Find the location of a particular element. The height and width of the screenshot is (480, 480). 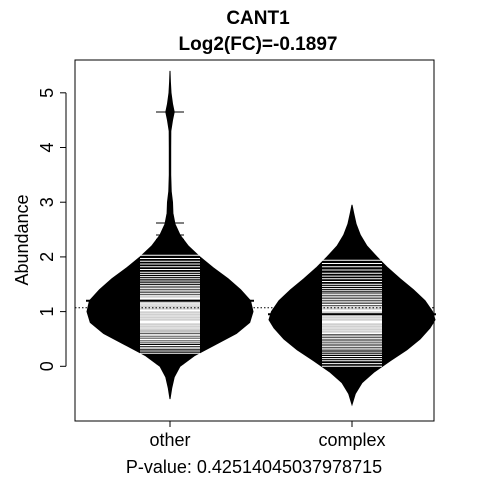

x-tick-label-complex: complex is located at coordinates (351, 440).